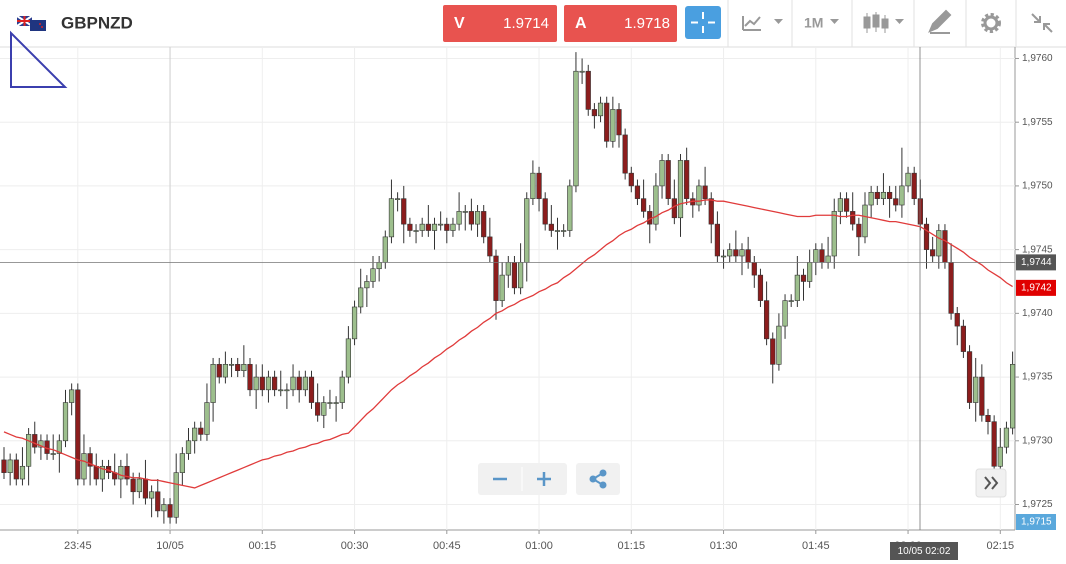 The image size is (1066, 564). I want to click on candle-style-button, so click(883, 22).